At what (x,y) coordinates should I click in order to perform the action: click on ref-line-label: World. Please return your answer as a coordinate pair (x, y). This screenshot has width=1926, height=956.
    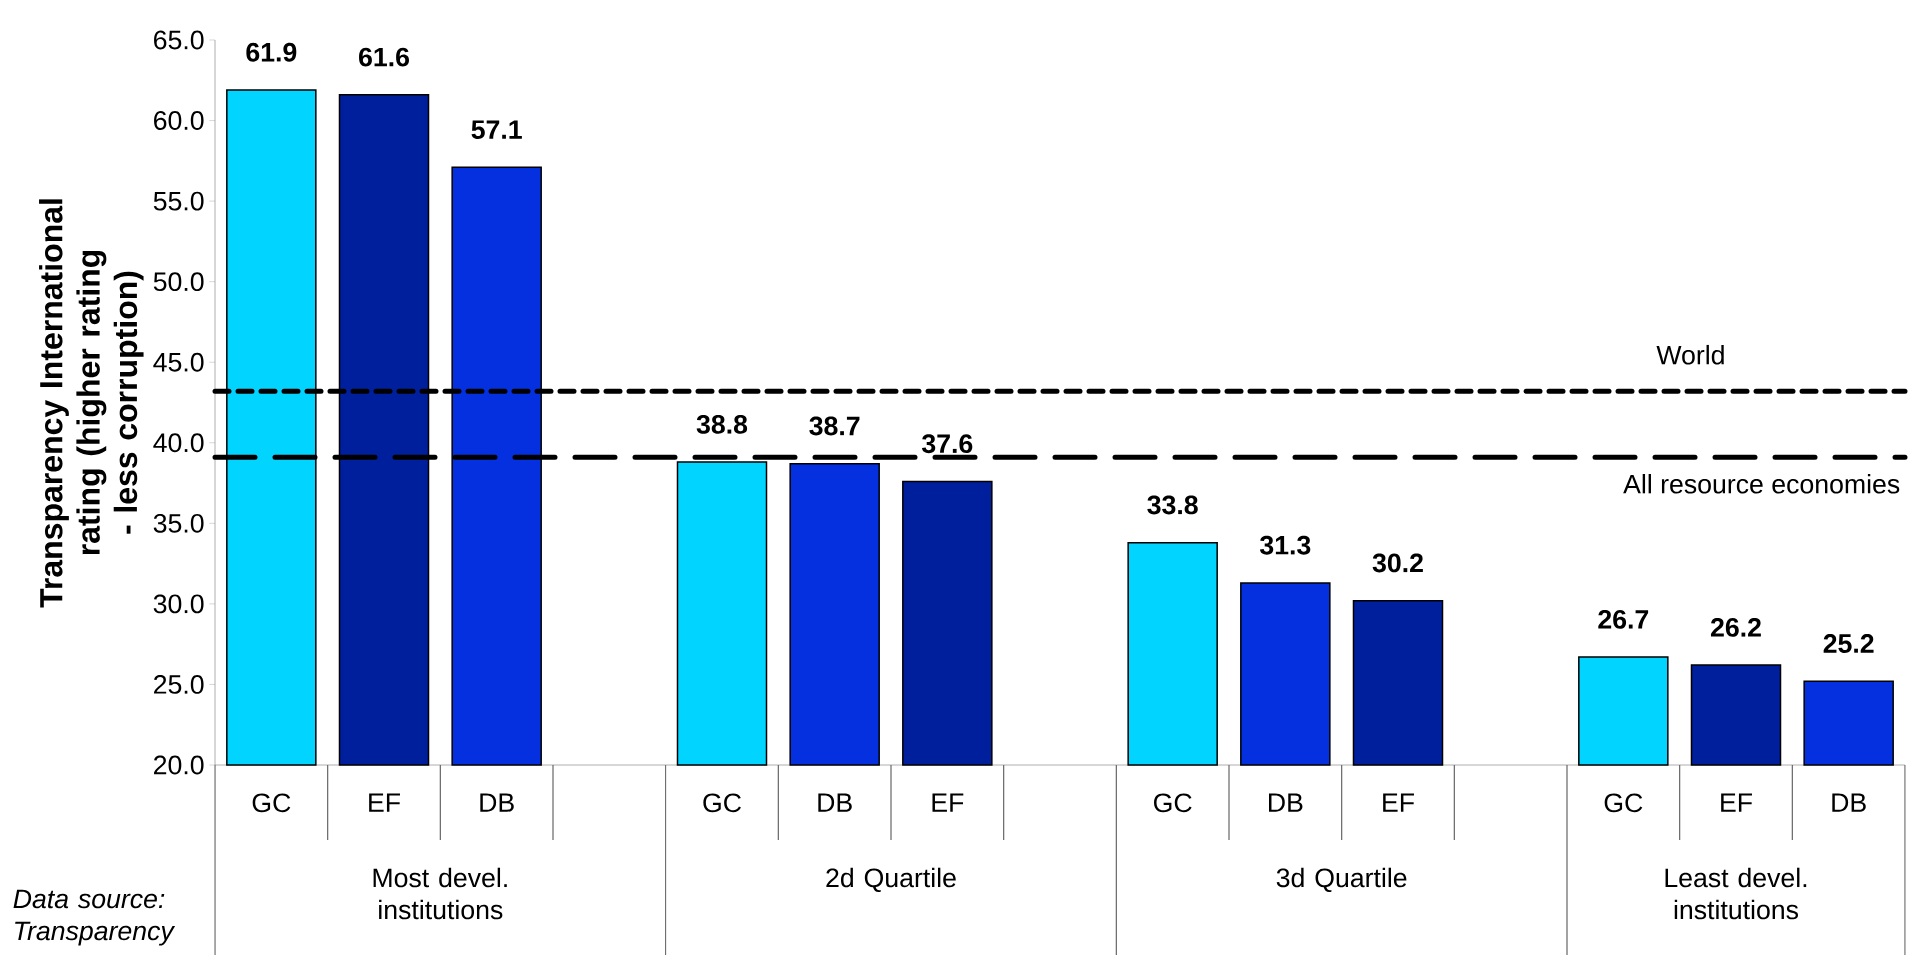
    Looking at the image, I should click on (1690, 354).